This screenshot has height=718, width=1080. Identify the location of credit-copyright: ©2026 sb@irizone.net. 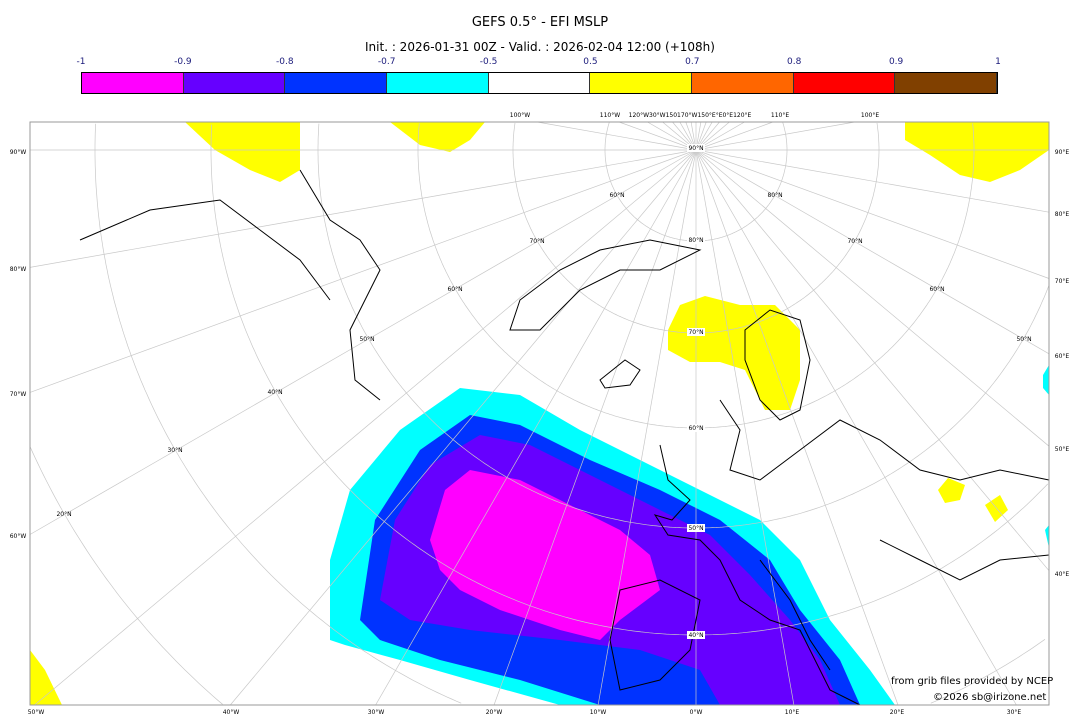
(990, 697).